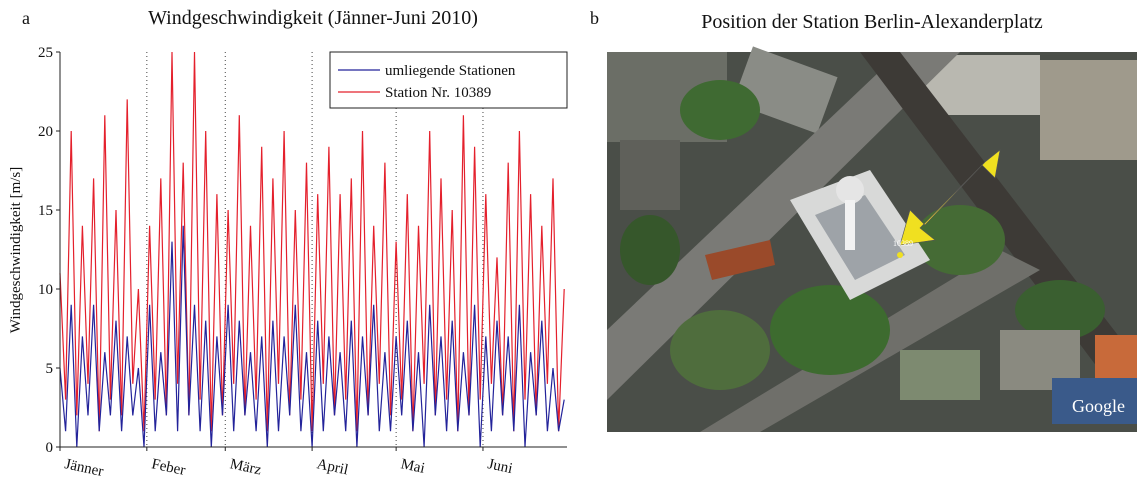  I want to click on chart-title: Windgeschwindigkeit (Jänner-Juni 2010), so click(313, 18).